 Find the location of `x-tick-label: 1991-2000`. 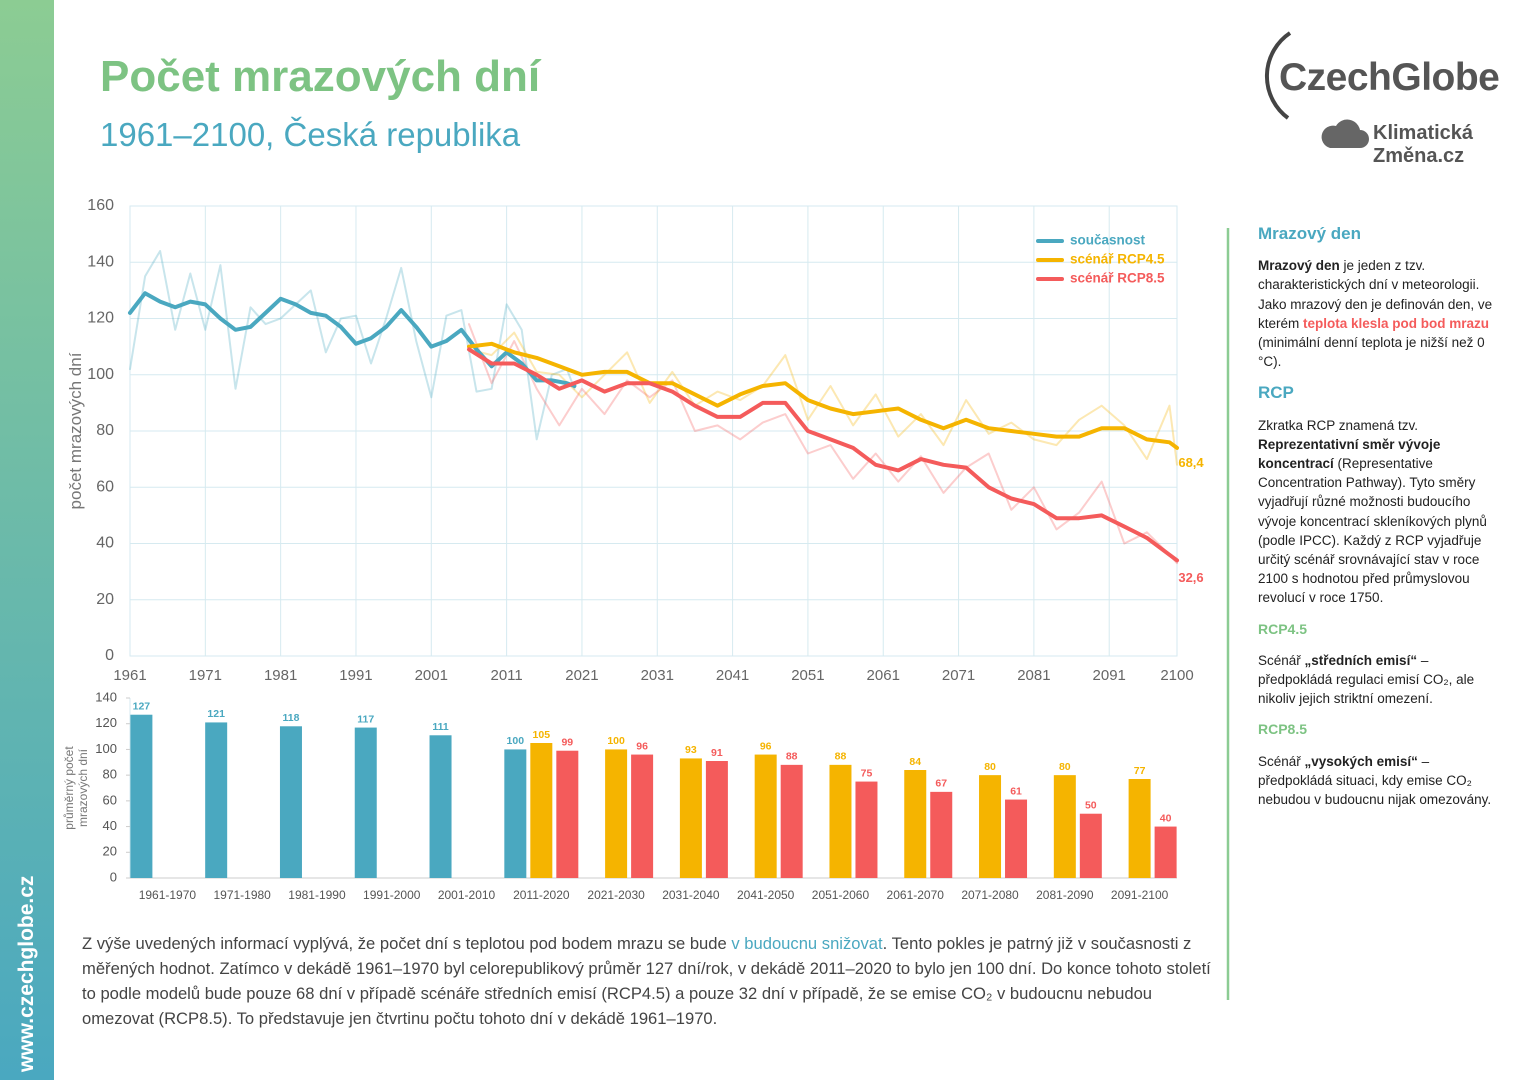

x-tick-label: 1991-2000 is located at coordinates (392, 895).